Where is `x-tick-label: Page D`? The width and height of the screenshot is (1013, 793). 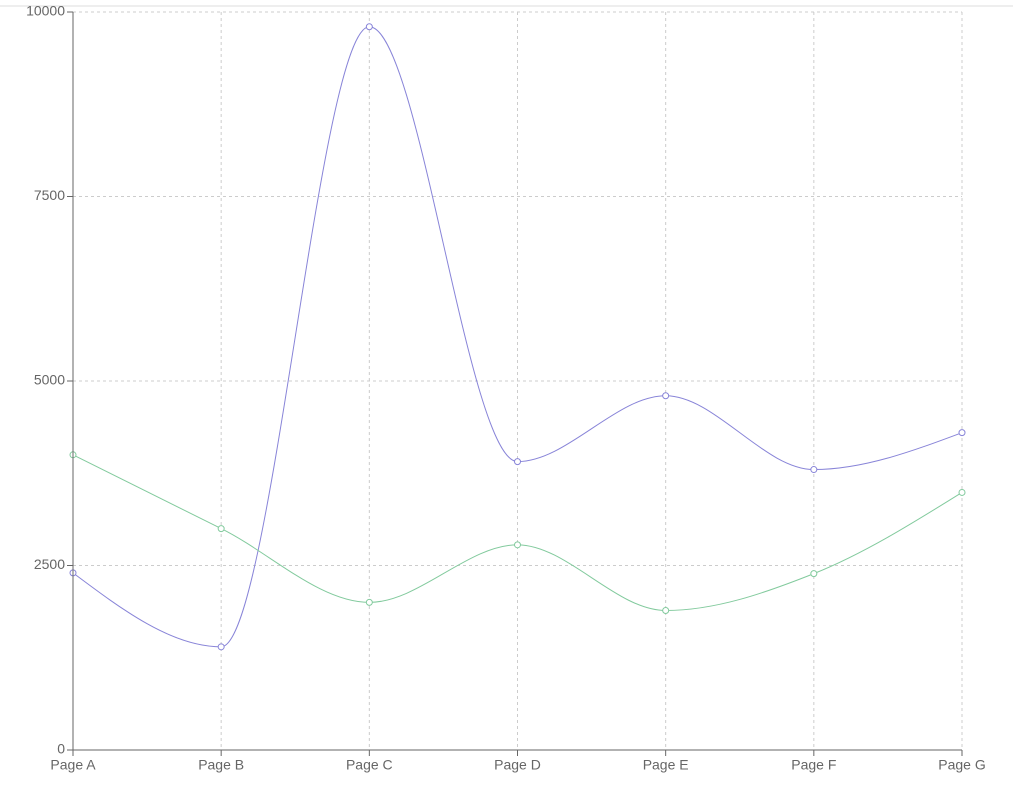 x-tick-label: Page D is located at coordinates (517, 765).